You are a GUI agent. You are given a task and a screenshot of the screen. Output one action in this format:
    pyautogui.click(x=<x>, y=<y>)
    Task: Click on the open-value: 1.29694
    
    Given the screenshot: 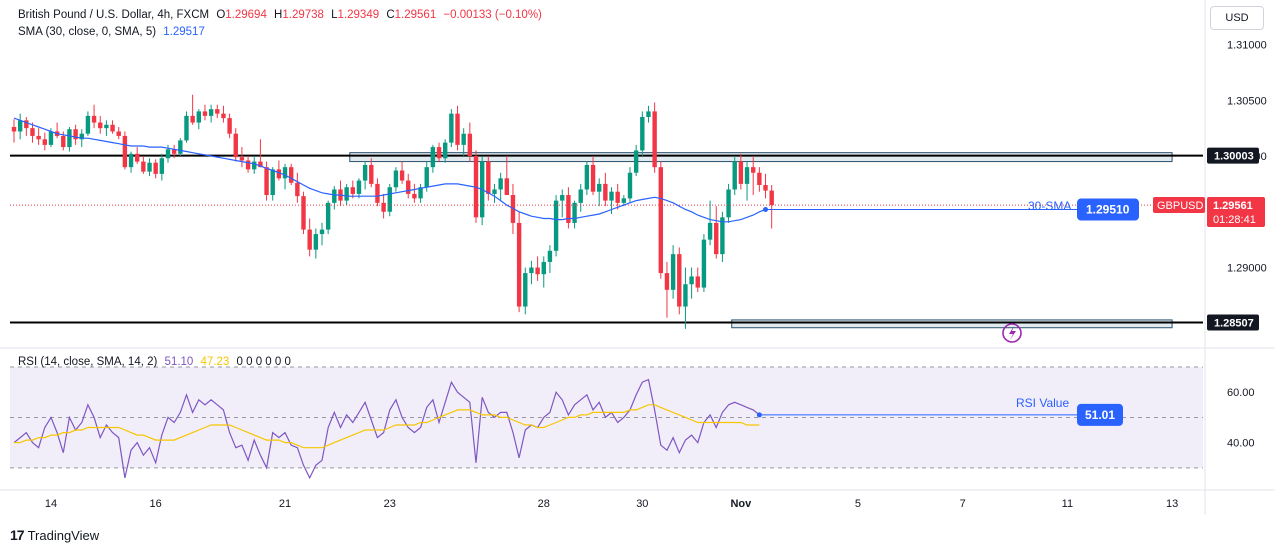 What is the action you would take?
    pyautogui.click(x=246, y=15)
    